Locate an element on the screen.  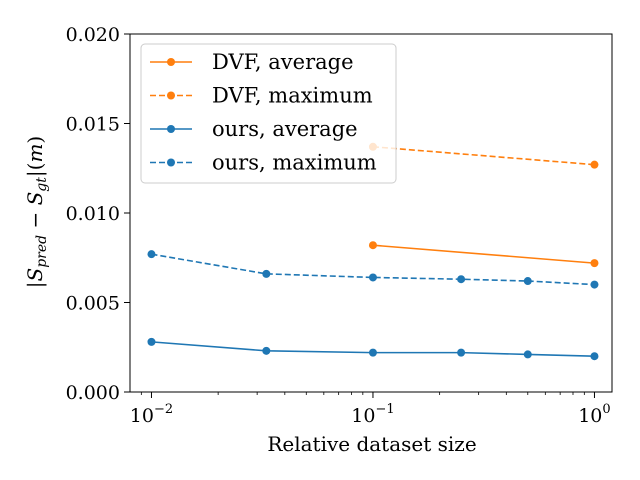
series-line-dvf-maximum is located at coordinates (483, 155).